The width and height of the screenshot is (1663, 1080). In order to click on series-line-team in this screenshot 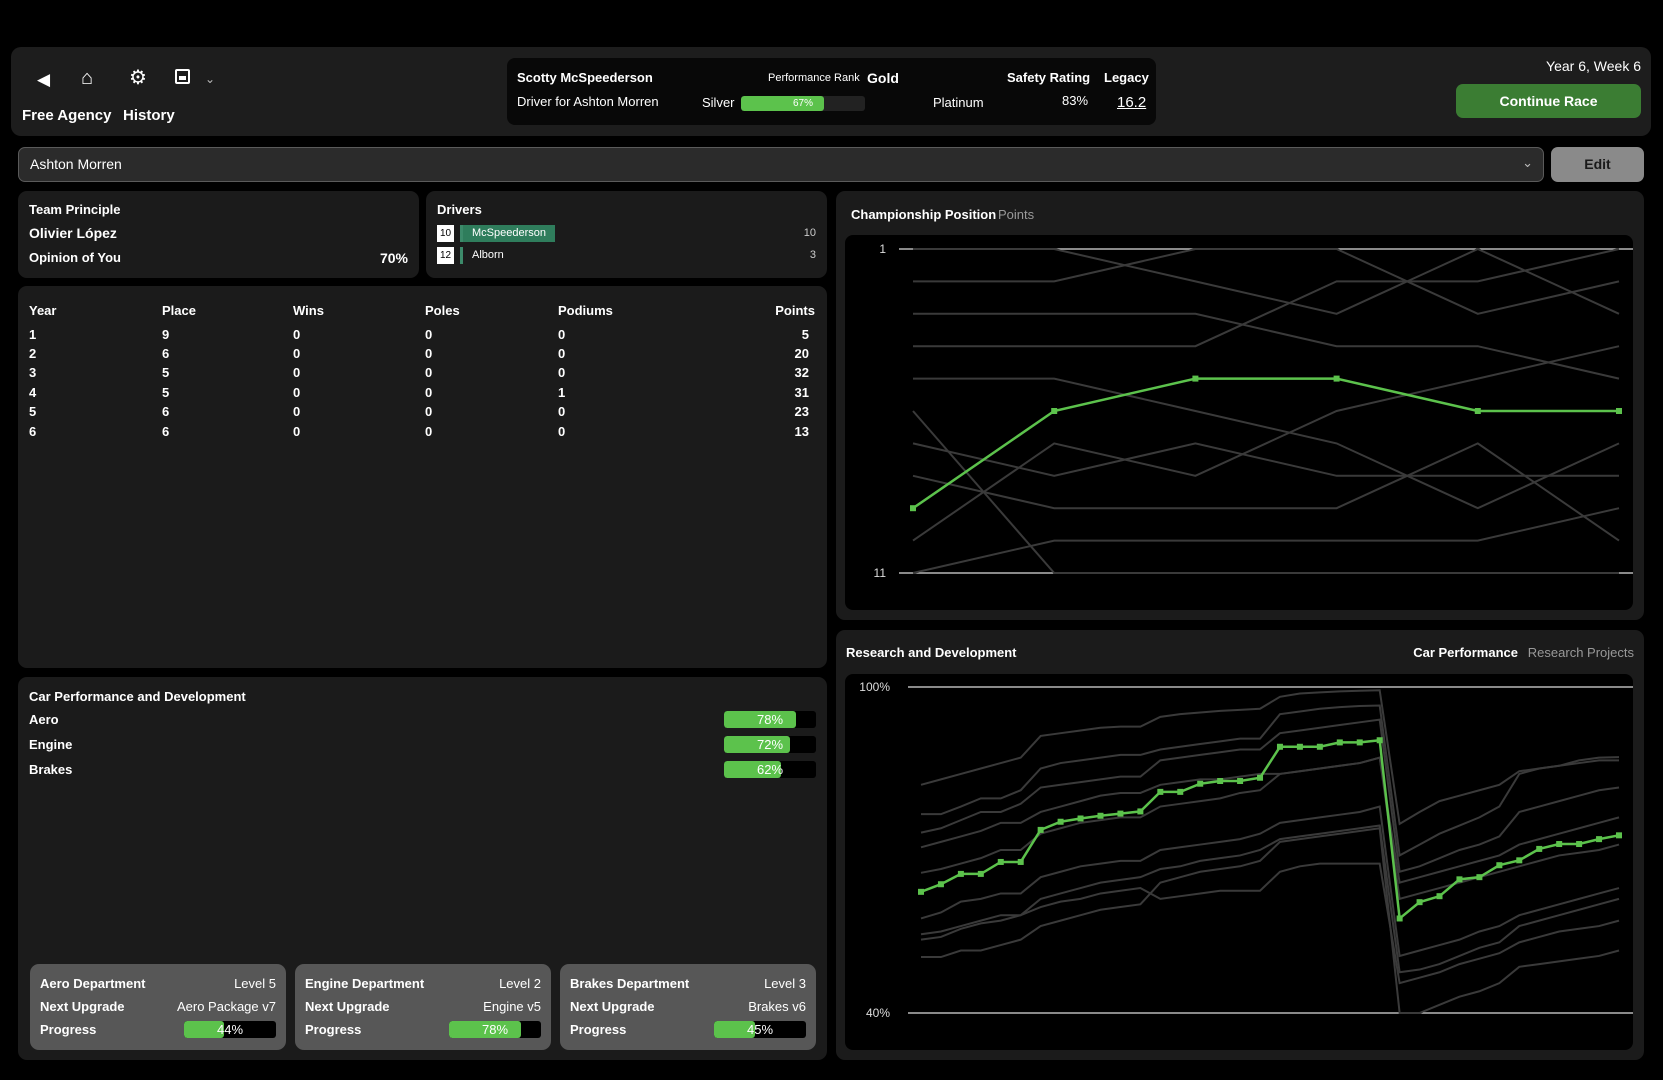, I will do `click(1270, 829)`.